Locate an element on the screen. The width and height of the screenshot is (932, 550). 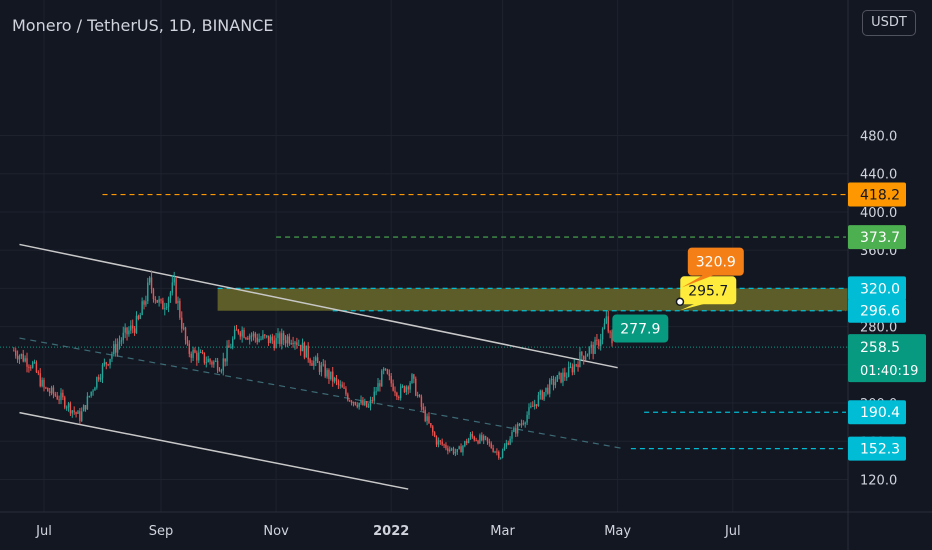
y-tick-label: 480.0 is located at coordinates (878, 137).